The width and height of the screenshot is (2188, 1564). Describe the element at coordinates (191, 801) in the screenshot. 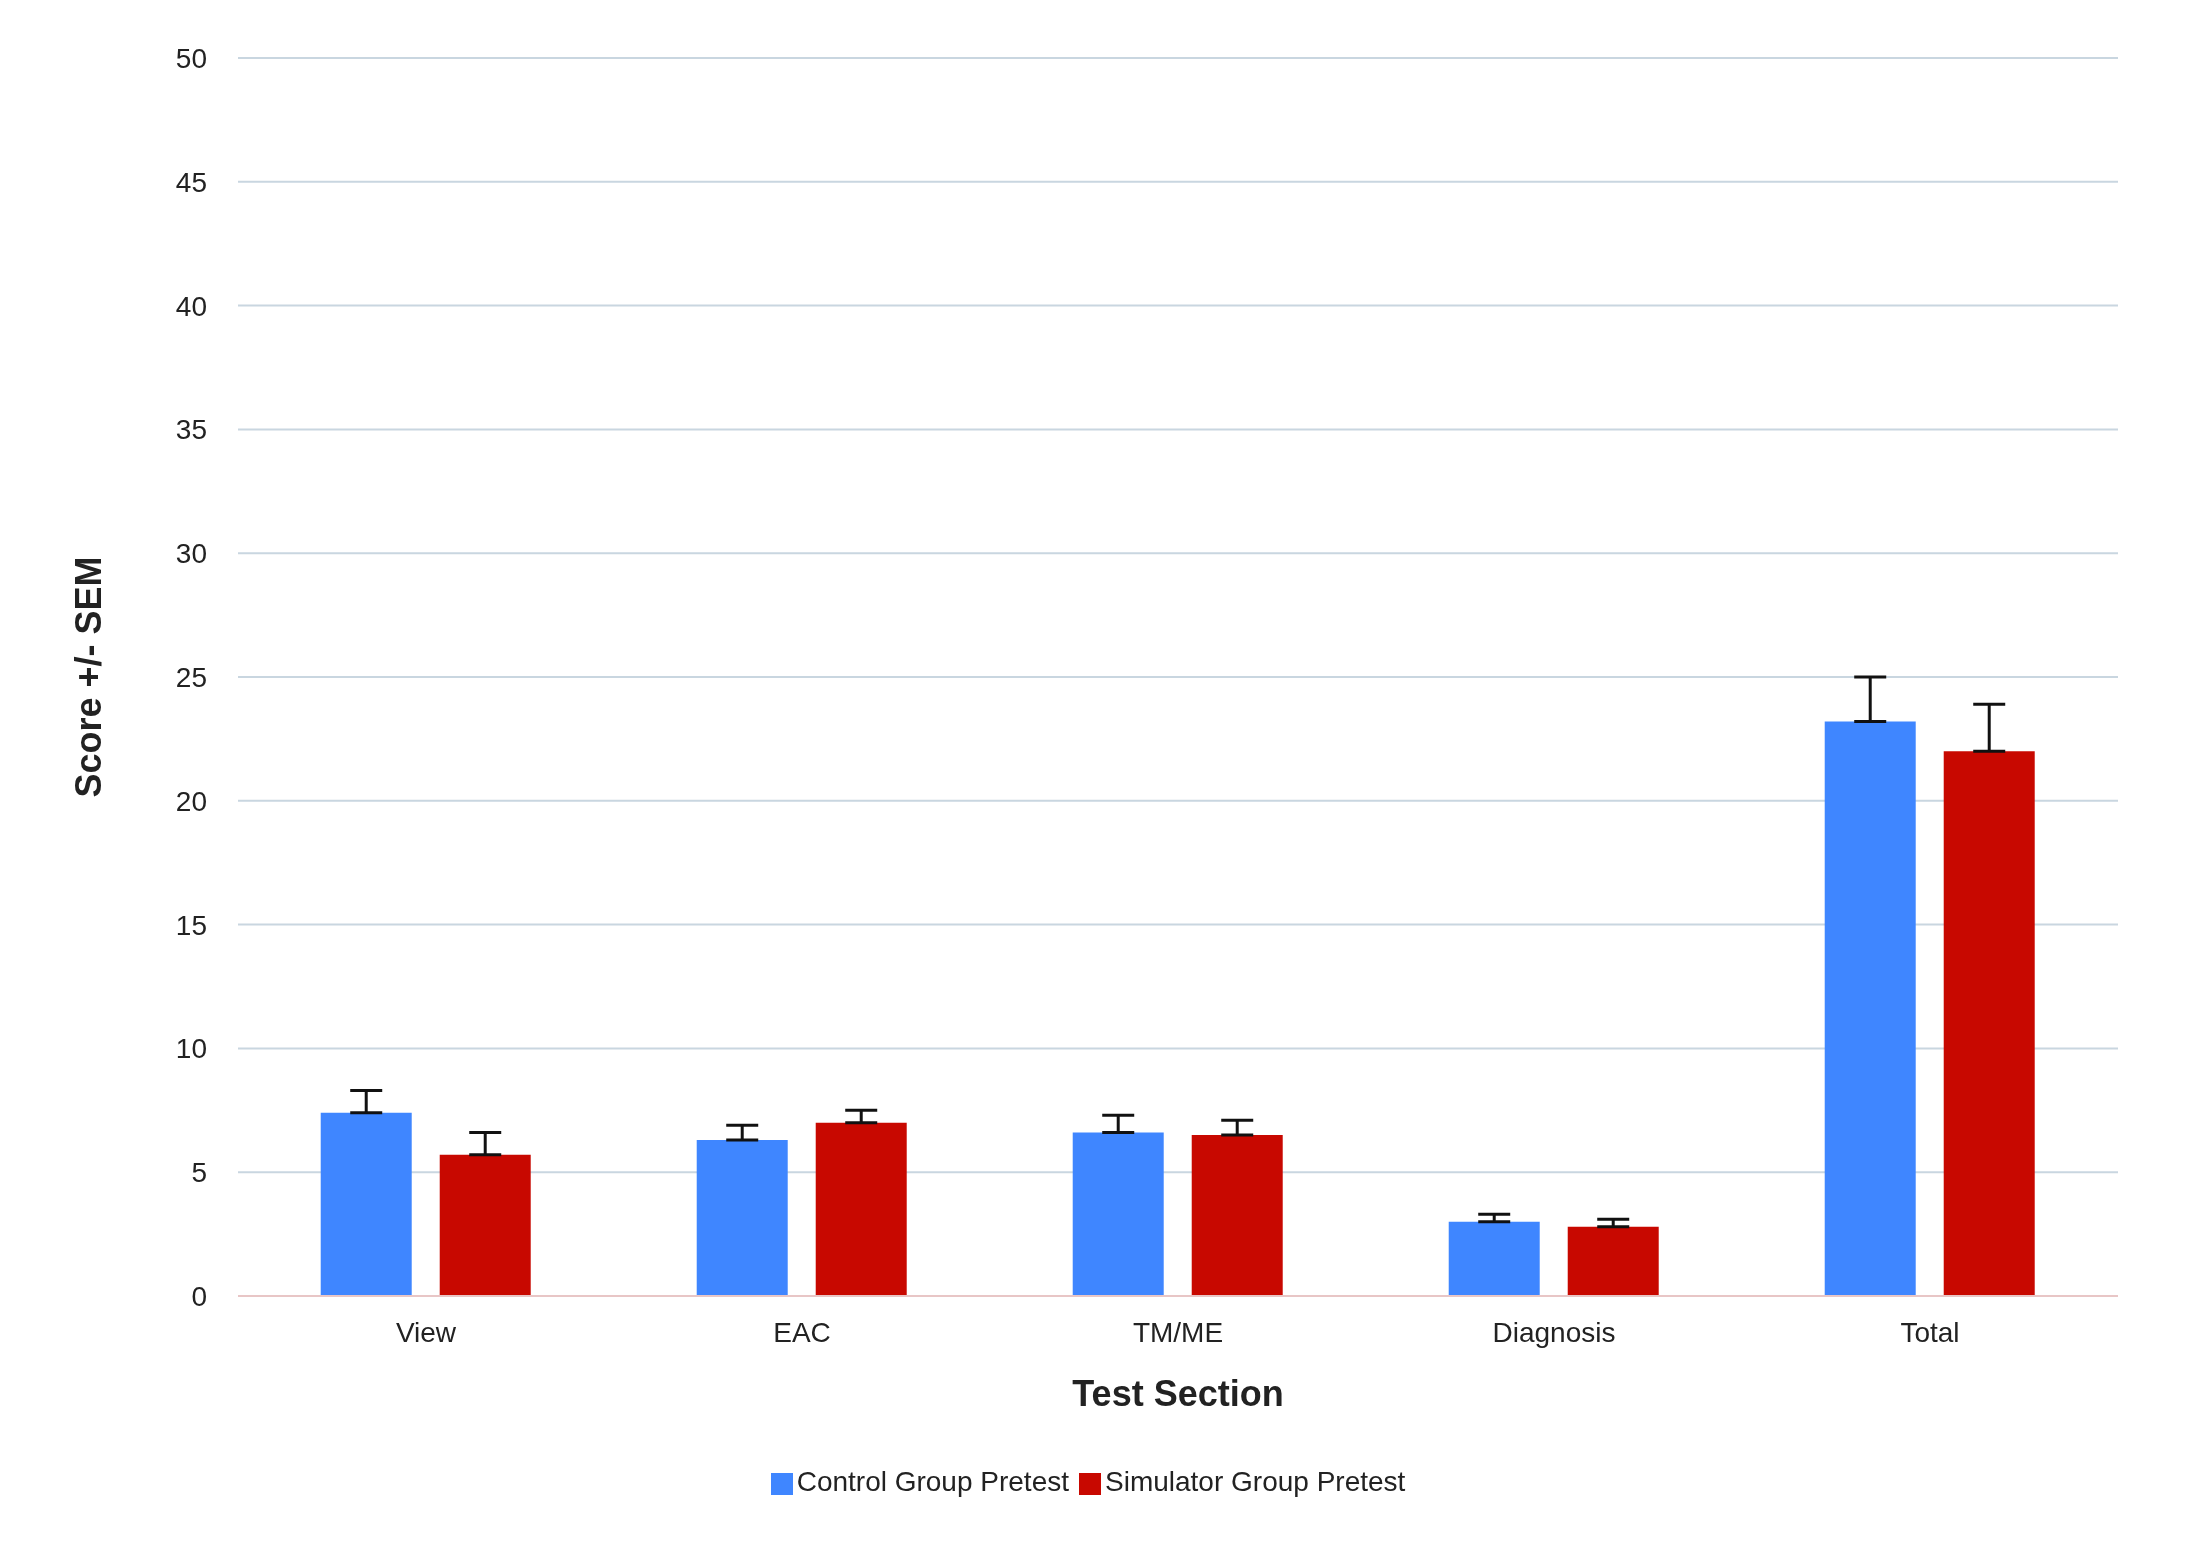

I see `y-tick-label: 20` at that location.